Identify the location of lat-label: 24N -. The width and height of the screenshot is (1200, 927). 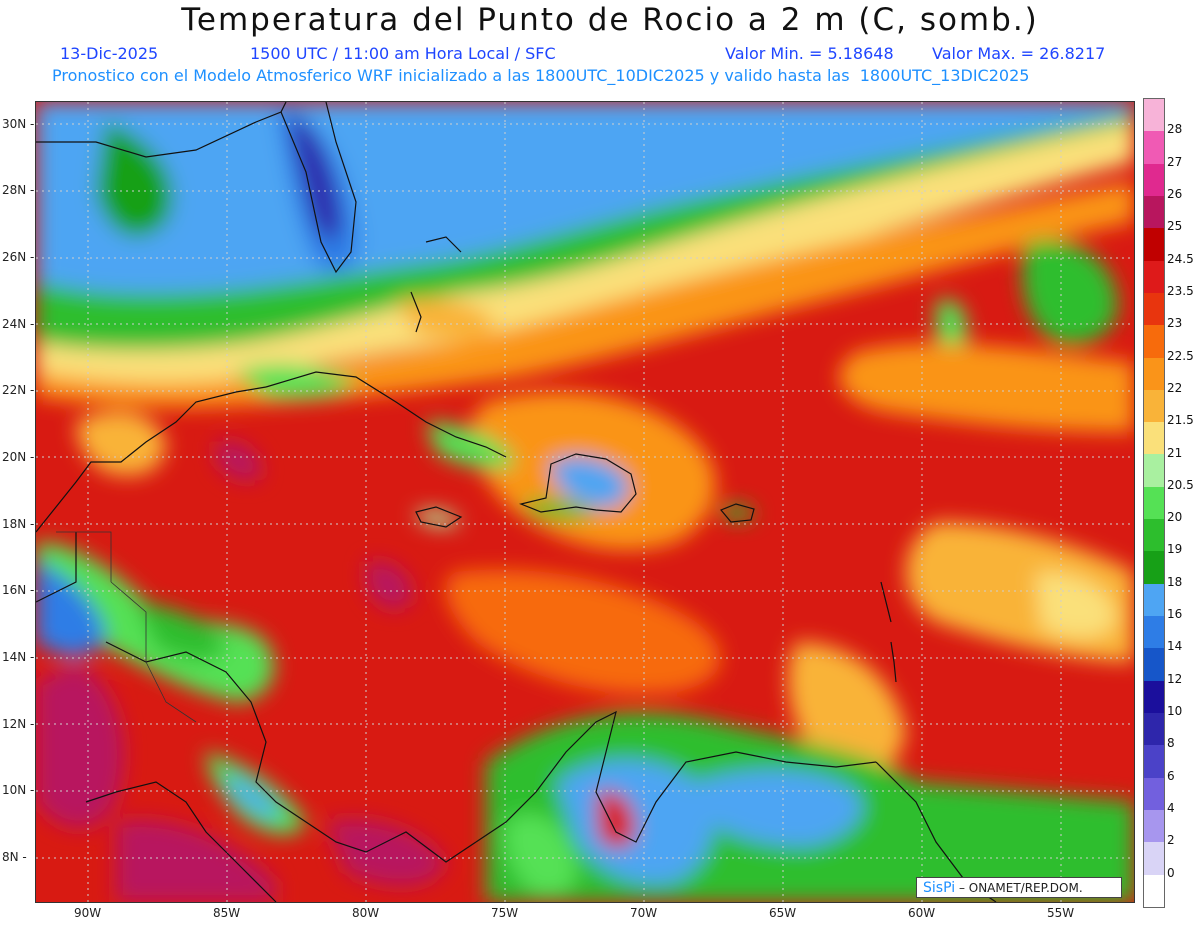
(18, 324).